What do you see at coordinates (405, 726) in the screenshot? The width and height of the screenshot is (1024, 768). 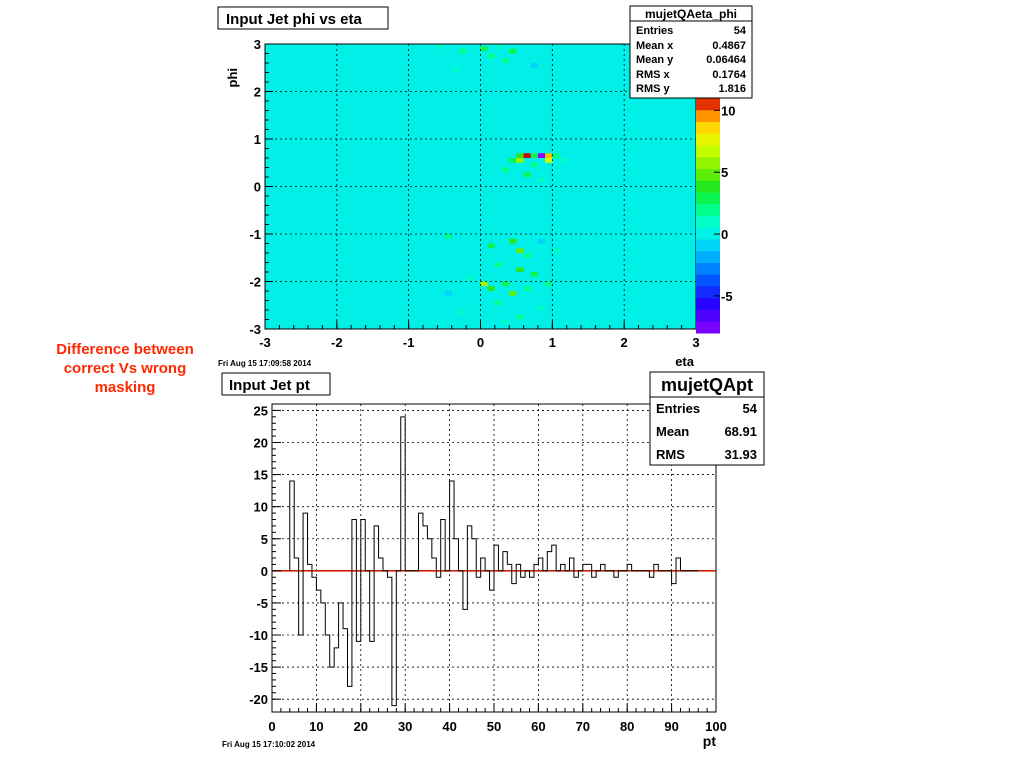 I see `x-tick-label: 30` at bounding box center [405, 726].